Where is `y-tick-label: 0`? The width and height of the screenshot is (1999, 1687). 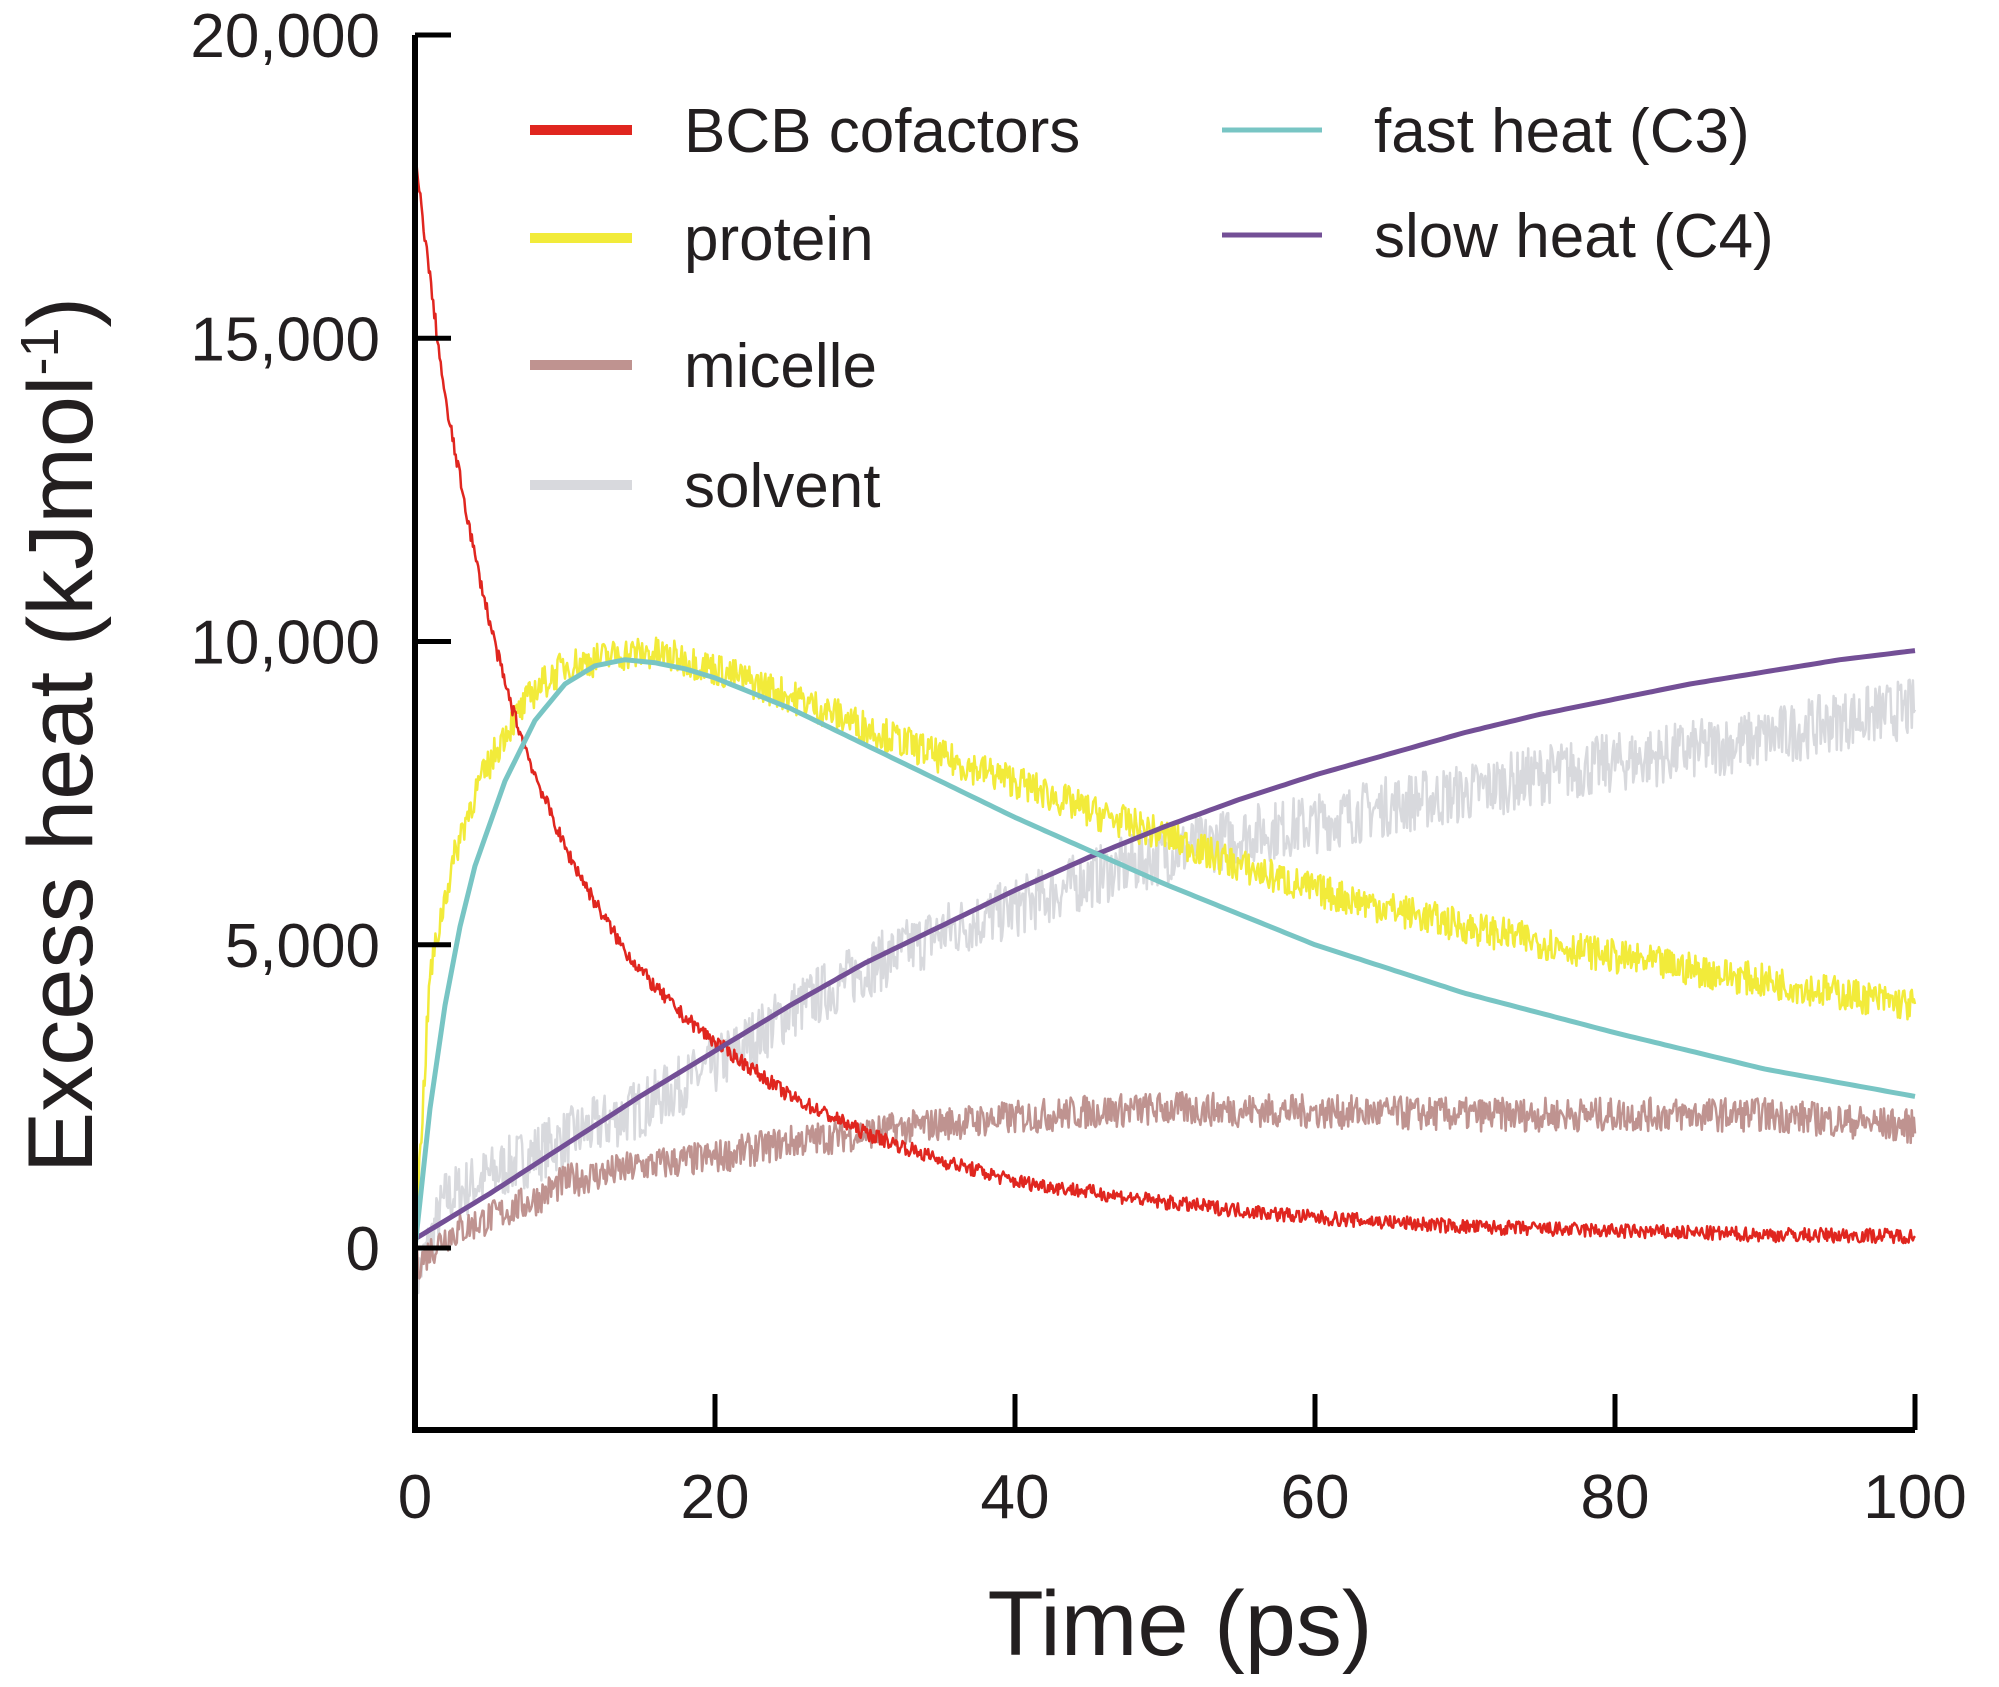 y-tick-label: 0 is located at coordinates (363, 1249).